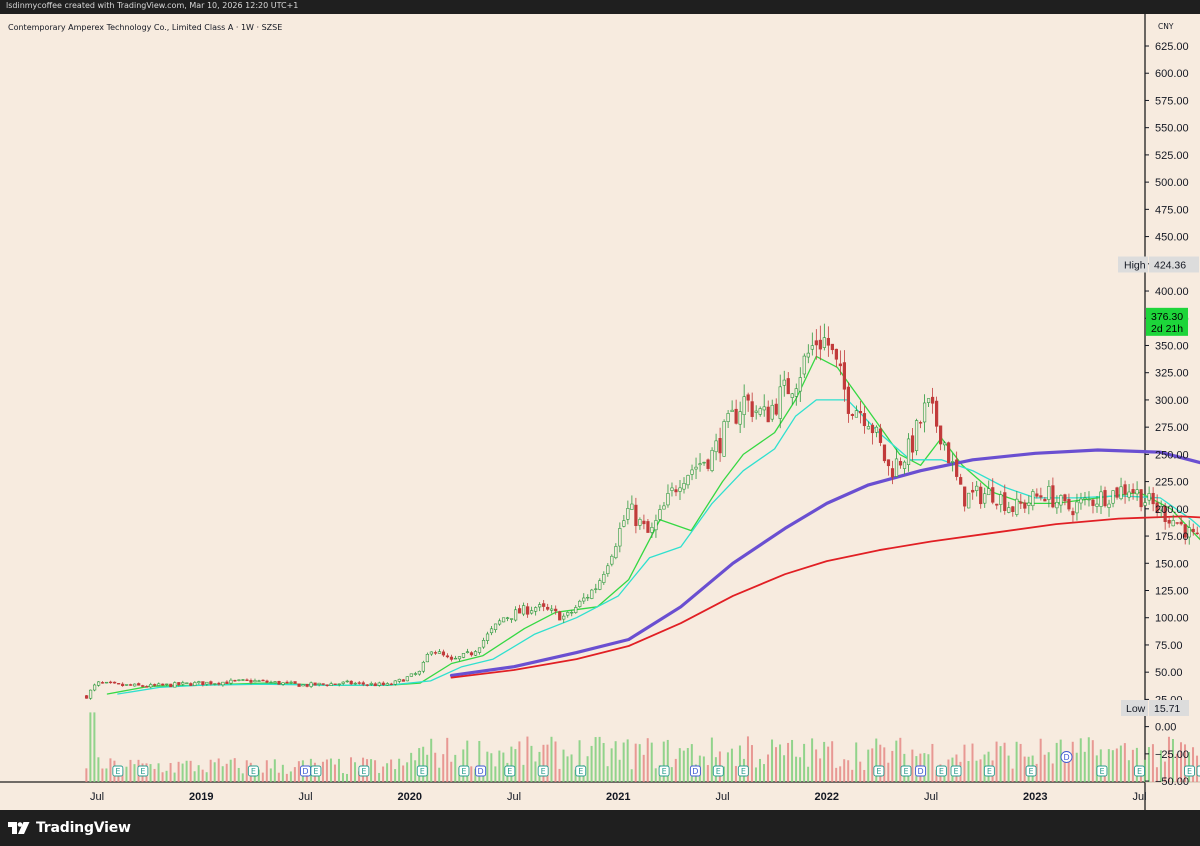 This screenshot has height=846, width=1200. I want to click on low-label: Low, so click(1136, 709).